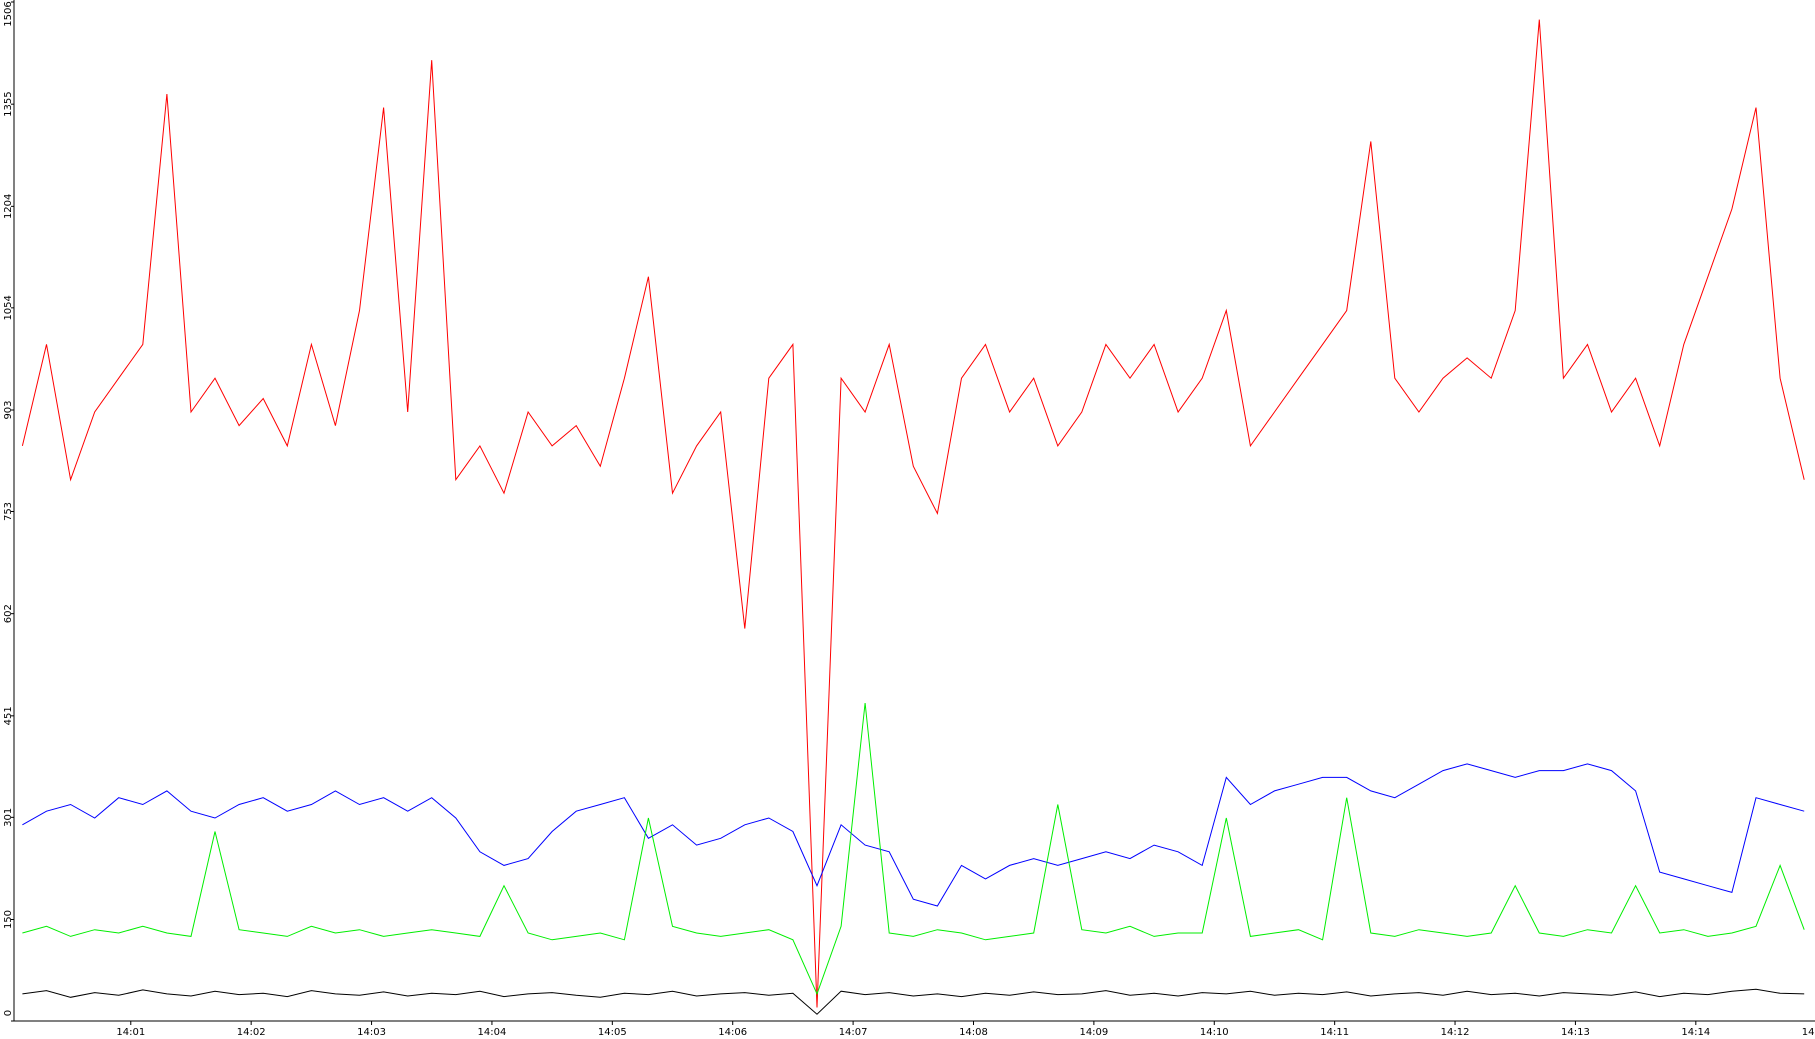  I want to click on y-tick-label: 1355, so click(8, 103).